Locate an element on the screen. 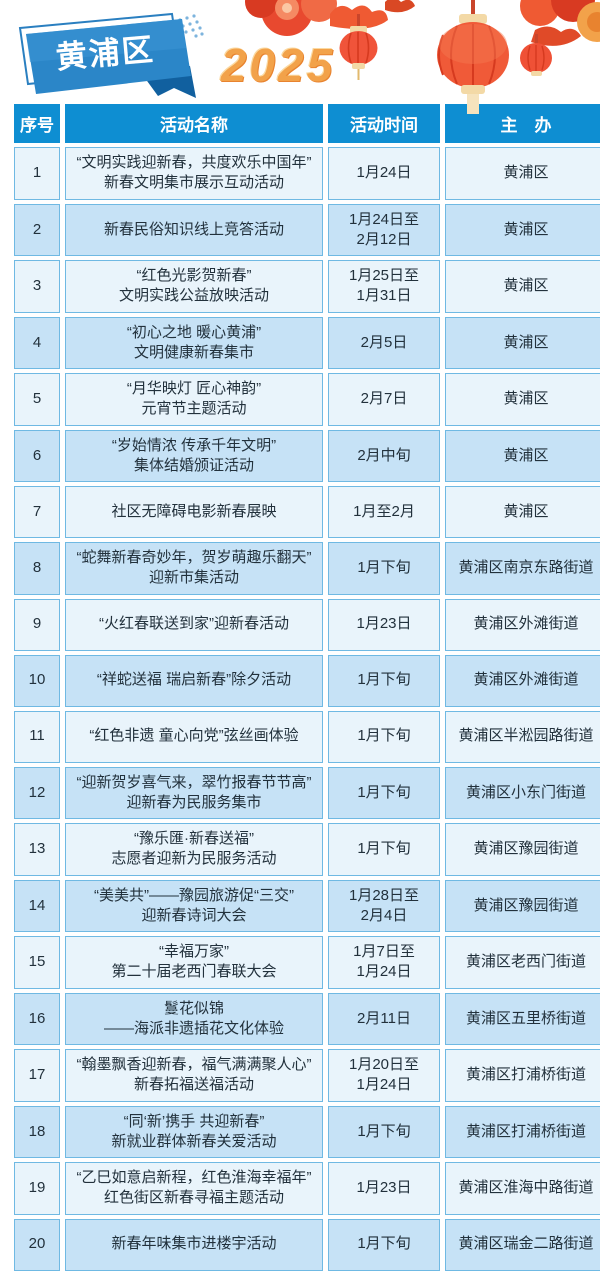 The image size is (600, 1275). col-header-time: 活动时间 is located at coordinates (384, 123).